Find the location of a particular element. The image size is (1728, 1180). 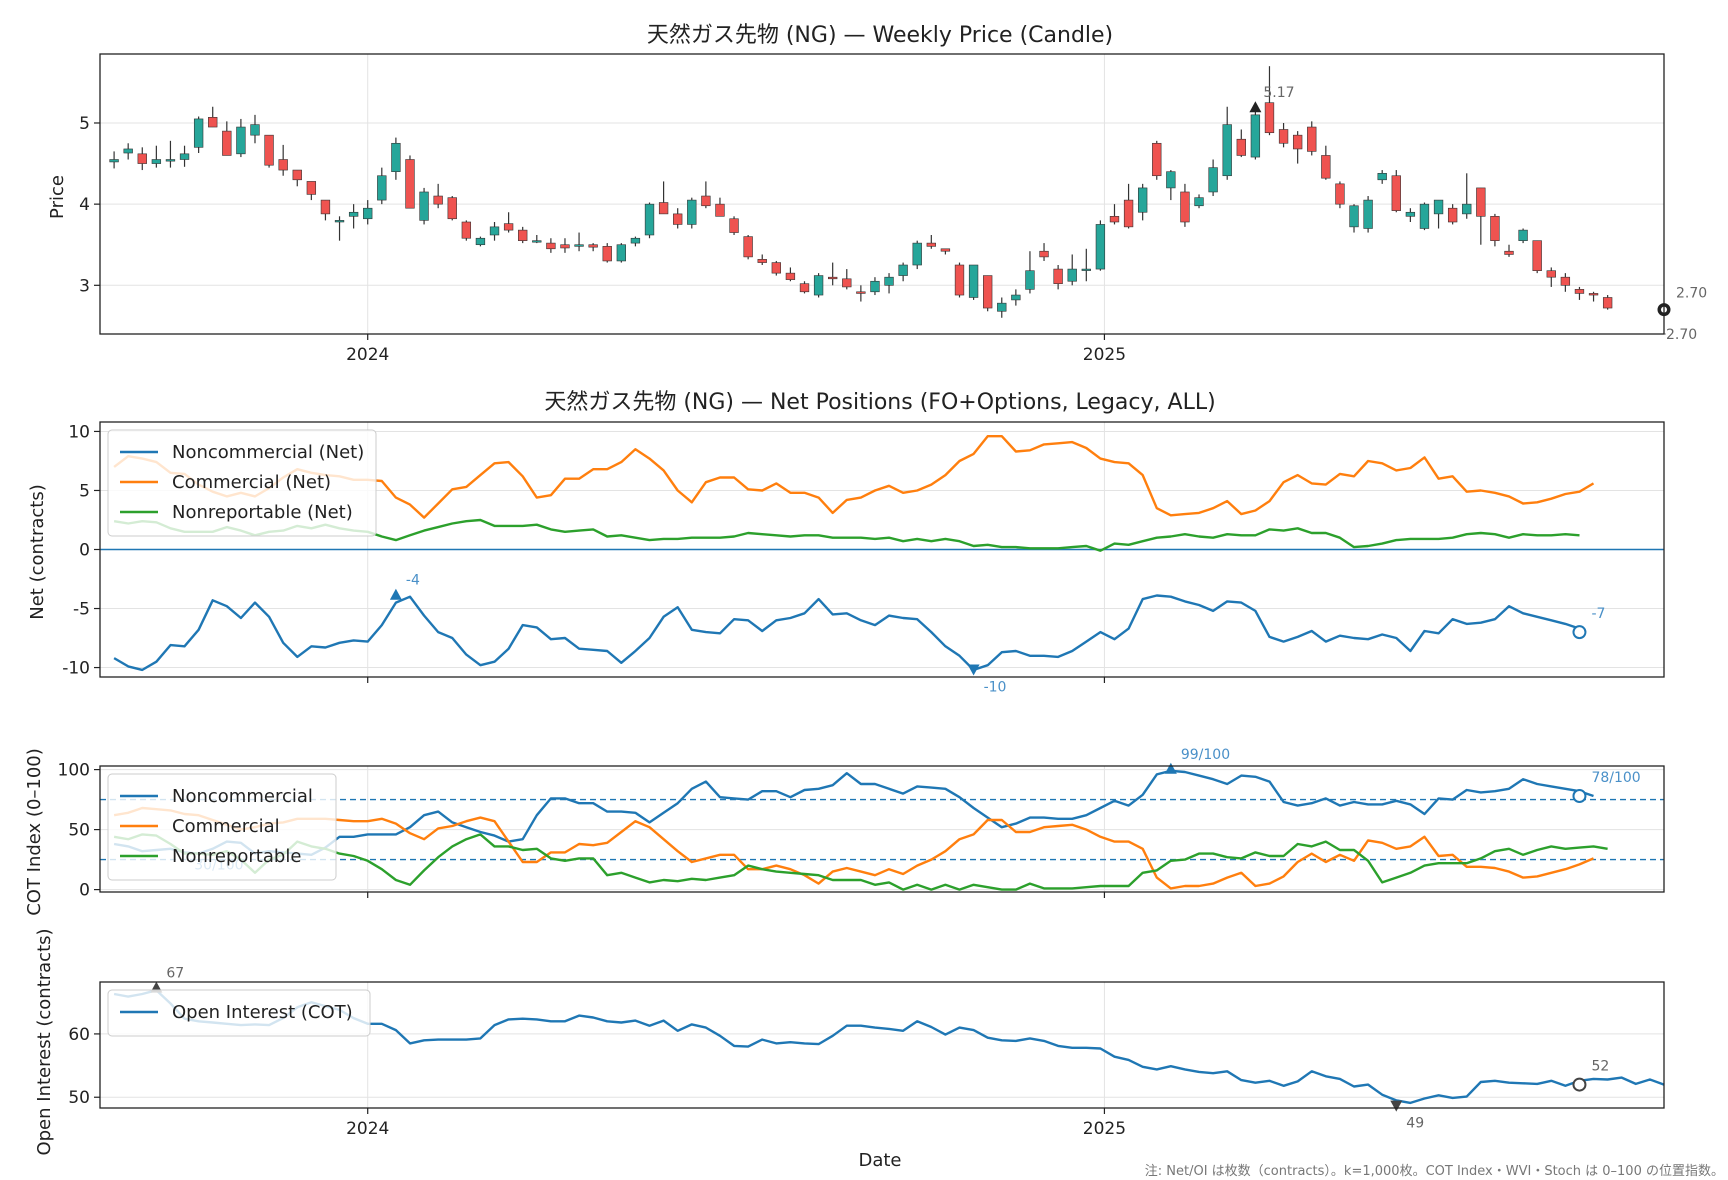

annotation-label: 49 is located at coordinates (1415, 1124).